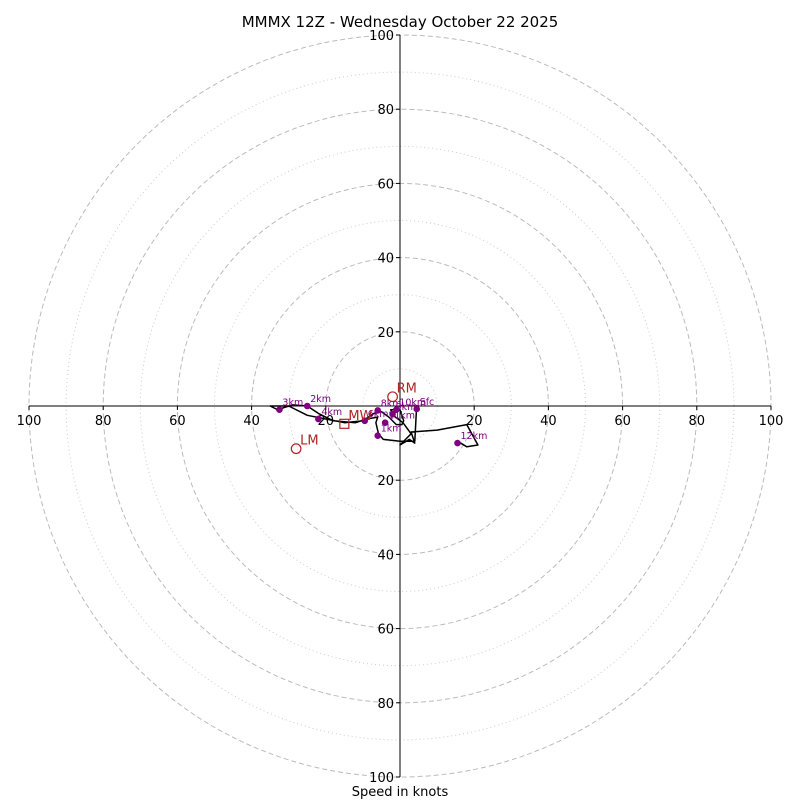 This screenshot has width=800, height=800. Describe the element at coordinates (392, 397) in the screenshot. I see `storm-marker-RM` at that location.